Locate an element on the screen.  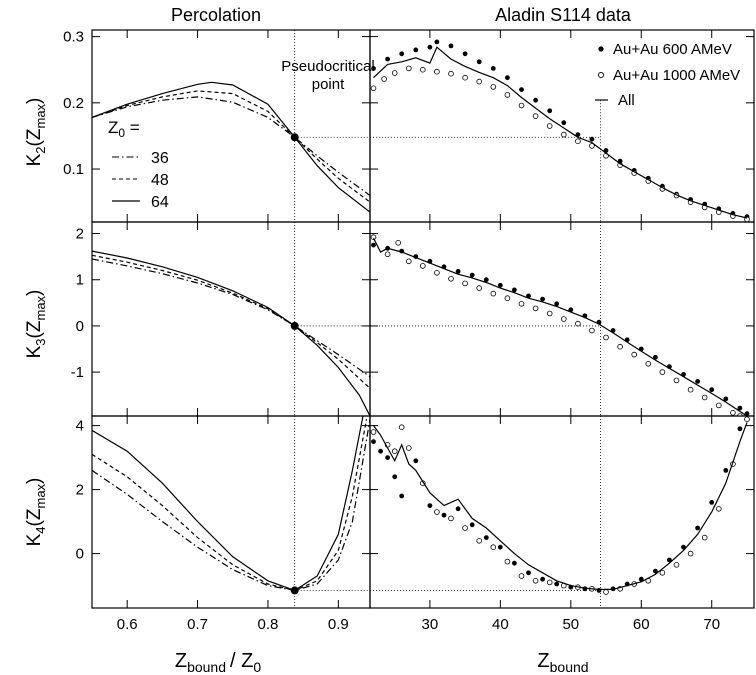
percolation-k4-panel: 0.6 0.7 0.8 0.9 0 2 4 is located at coordinates (223, 524).